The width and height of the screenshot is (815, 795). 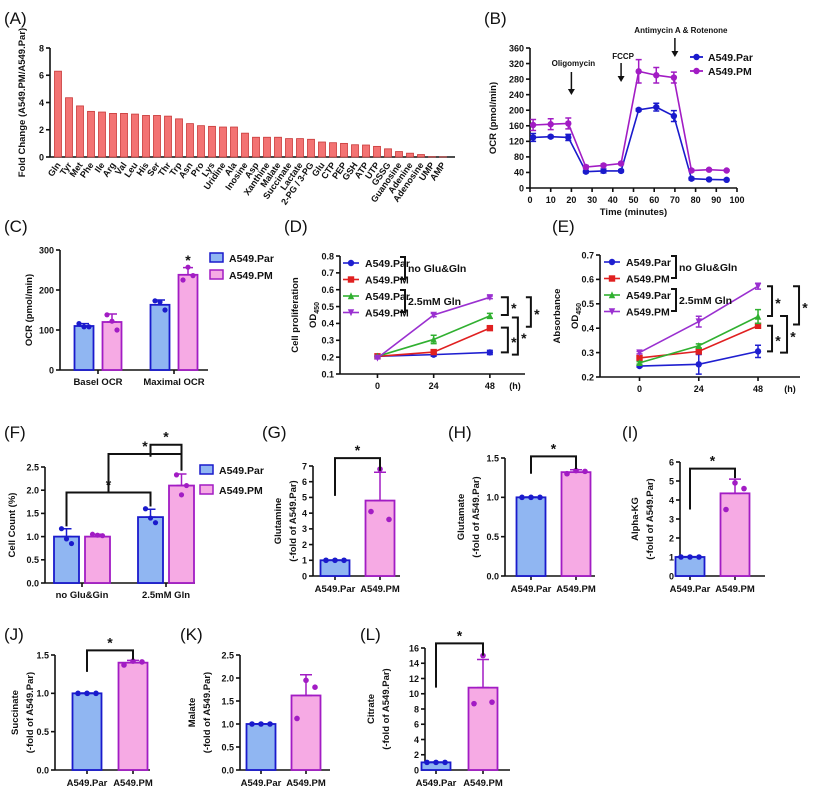 What do you see at coordinates (42, 770) in the screenshot?
I see `y-tick-label: 0.0` at bounding box center [42, 770].